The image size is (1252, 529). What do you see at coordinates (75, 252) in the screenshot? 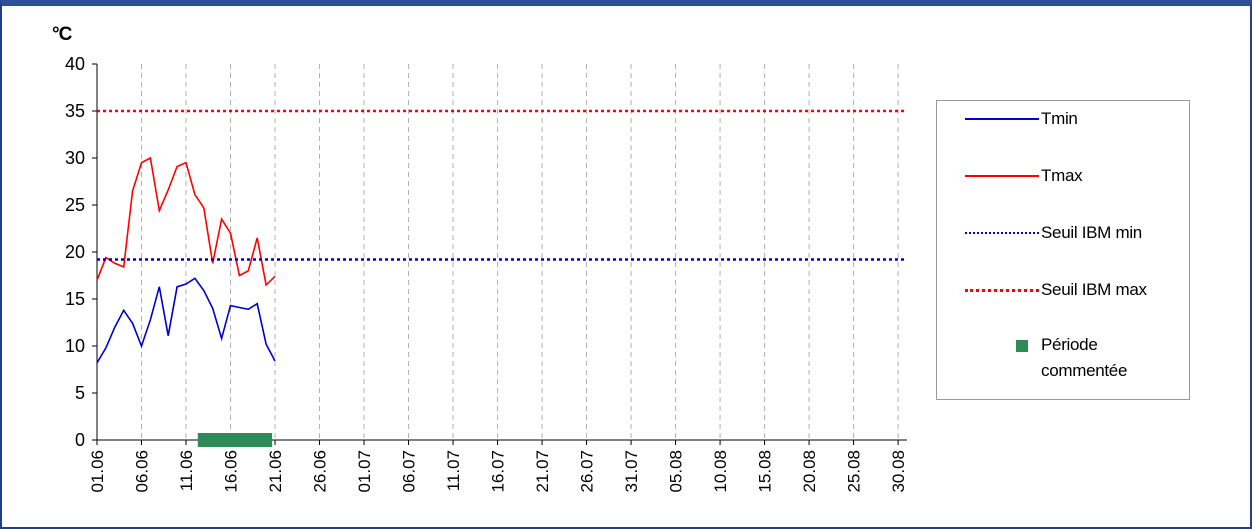
I see `y-tick-label: 20` at bounding box center [75, 252].